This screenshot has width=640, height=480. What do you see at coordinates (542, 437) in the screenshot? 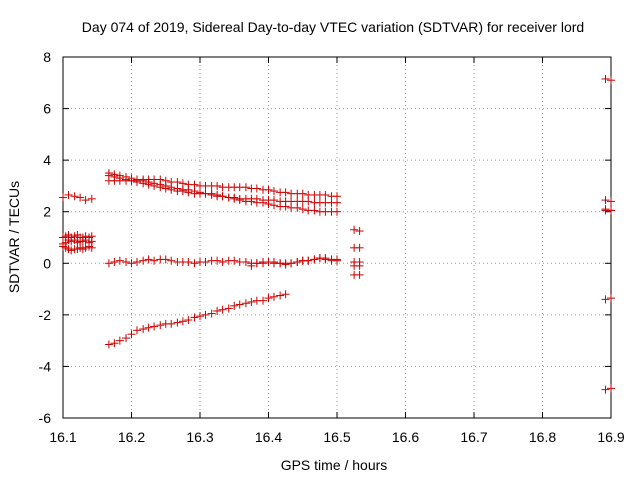
I see `x-tick-label: 16.8` at bounding box center [542, 437].